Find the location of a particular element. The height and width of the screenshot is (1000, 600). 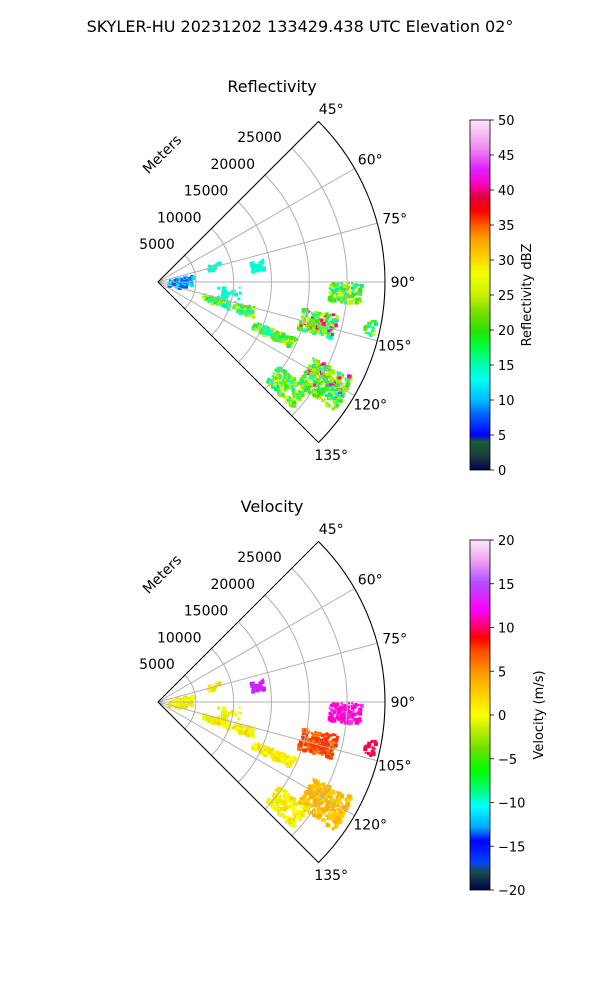

azimuth-tick-label: 135° is located at coordinates (331, 876).